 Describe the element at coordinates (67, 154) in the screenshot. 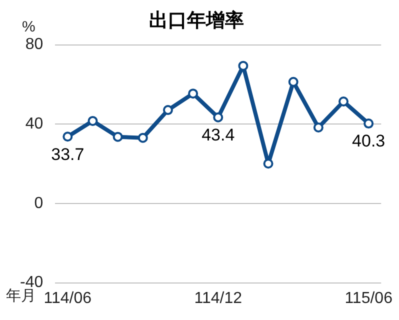

I see `data-label: 33.7` at that location.